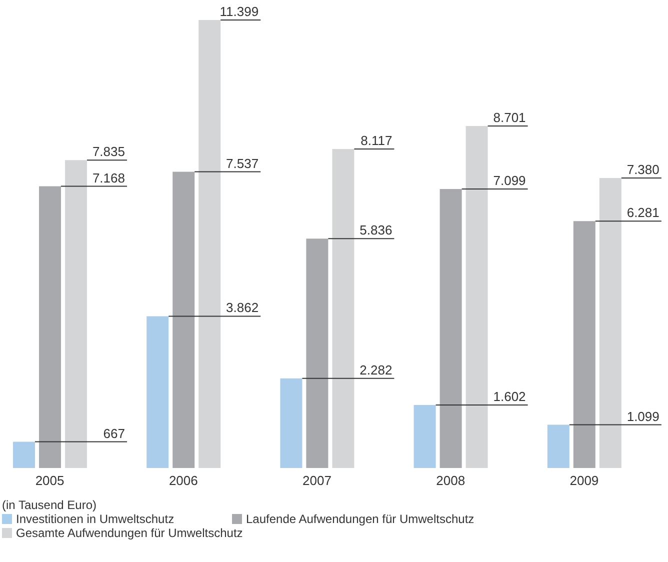  Describe the element at coordinates (451, 480) in the screenshot. I see `x-tick-label: 2008` at that location.